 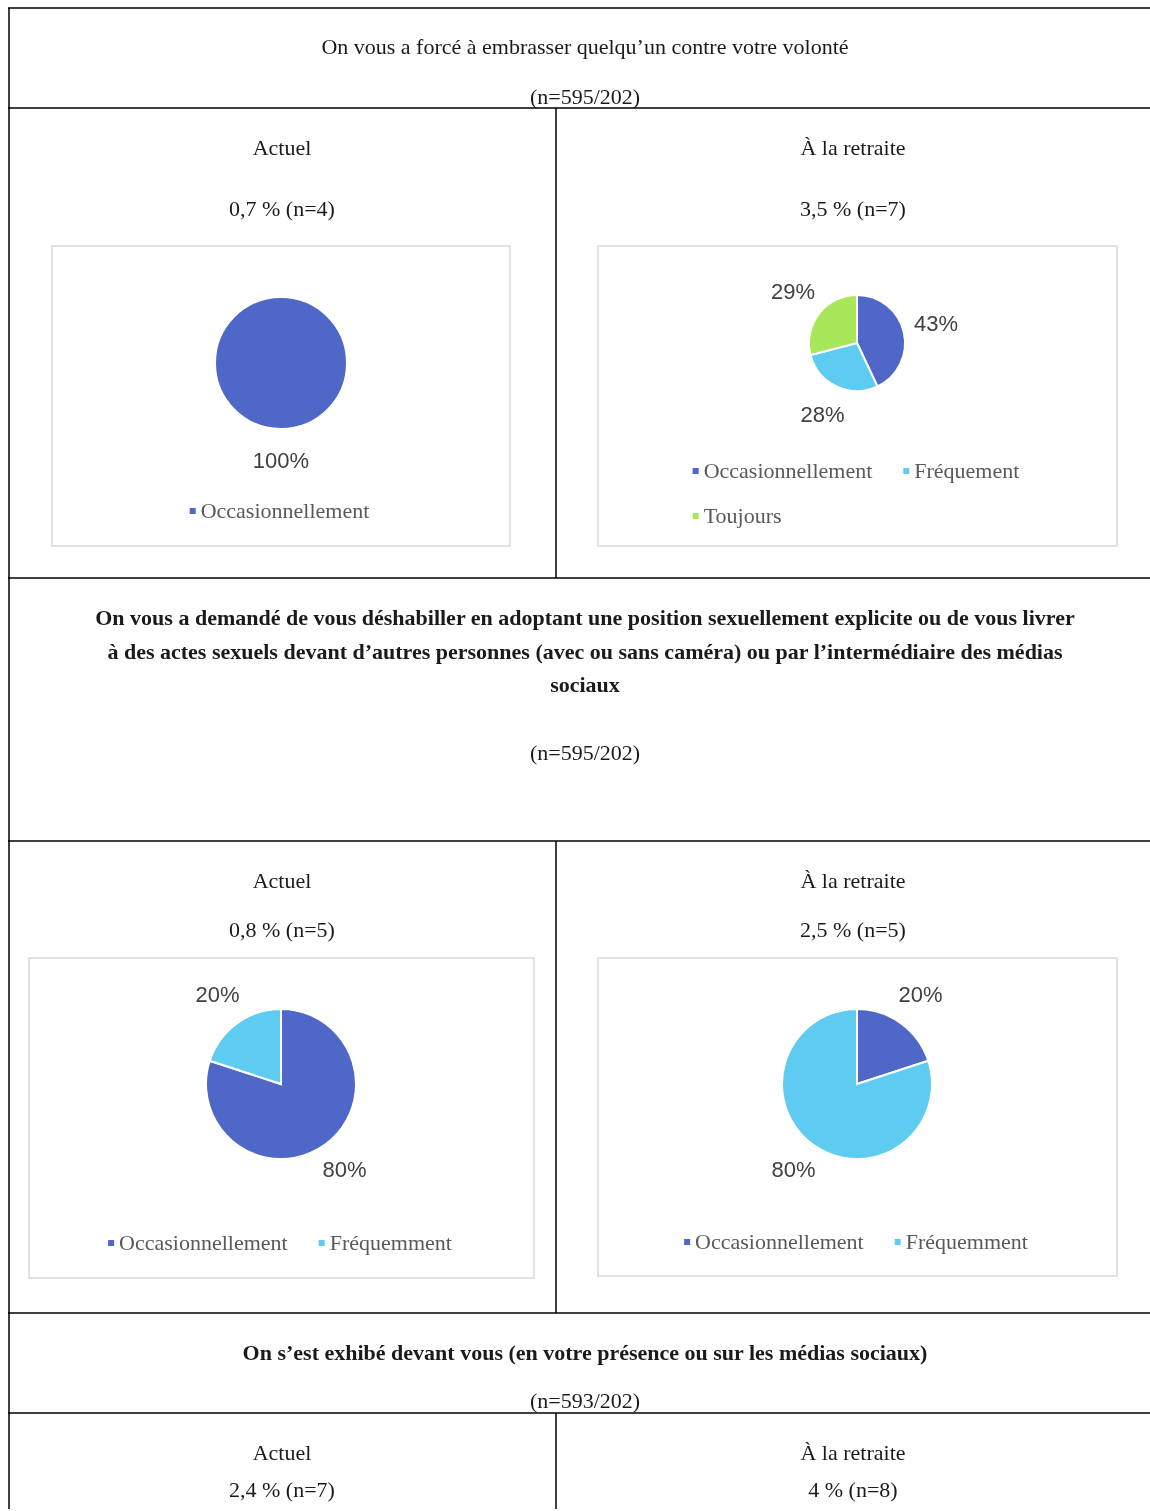 What do you see at coordinates (936, 324) in the screenshot?
I see `data-label: 43%` at bounding box center [936, 324].